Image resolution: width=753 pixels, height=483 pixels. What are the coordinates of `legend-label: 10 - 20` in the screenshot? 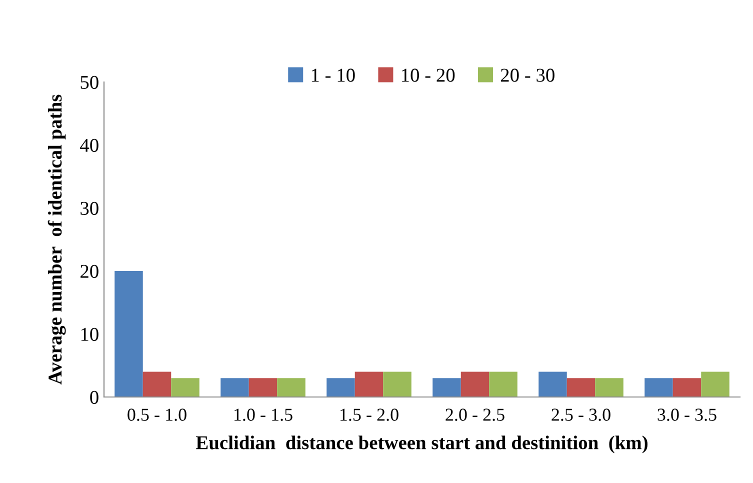 It's located at (428, 75).